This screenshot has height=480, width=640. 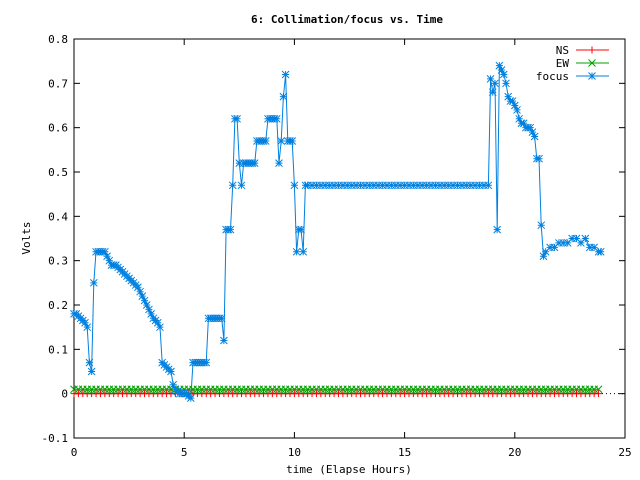 I want to click on y-tick-label: 0.6, so click(x=58, y=128).